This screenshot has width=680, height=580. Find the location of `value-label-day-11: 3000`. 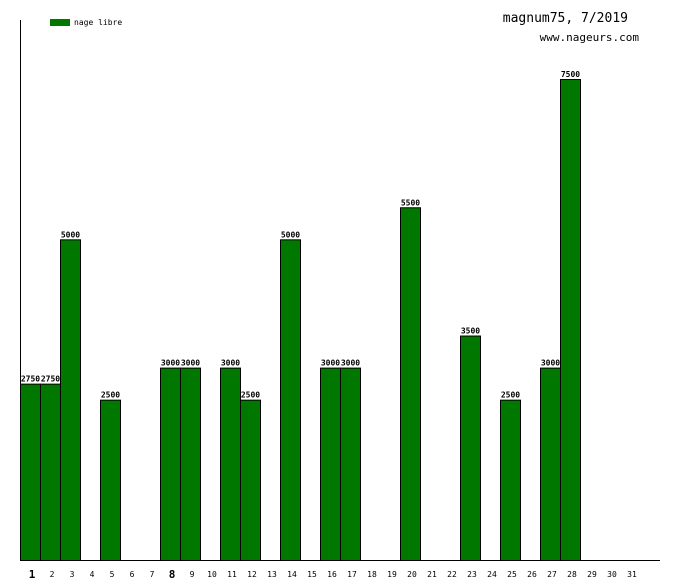

value-label-day-11: 3000 is located at coordinates (230, 363).